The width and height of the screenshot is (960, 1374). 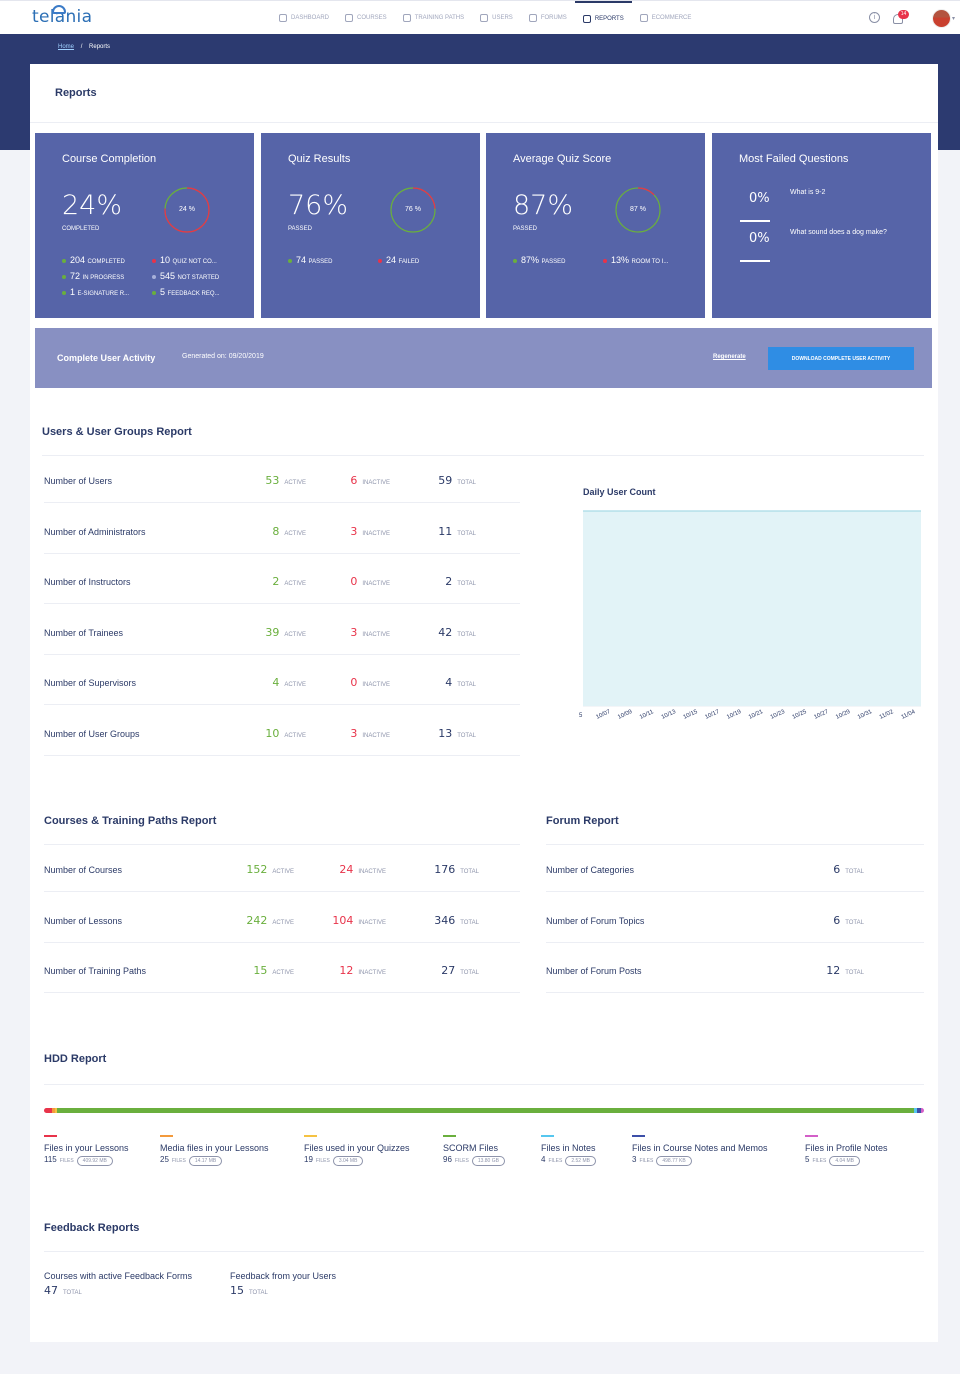 What do you see at coordinates (874, 17) in the screenshot?
I see `info-icon: i` at bounding box center [874, 17].